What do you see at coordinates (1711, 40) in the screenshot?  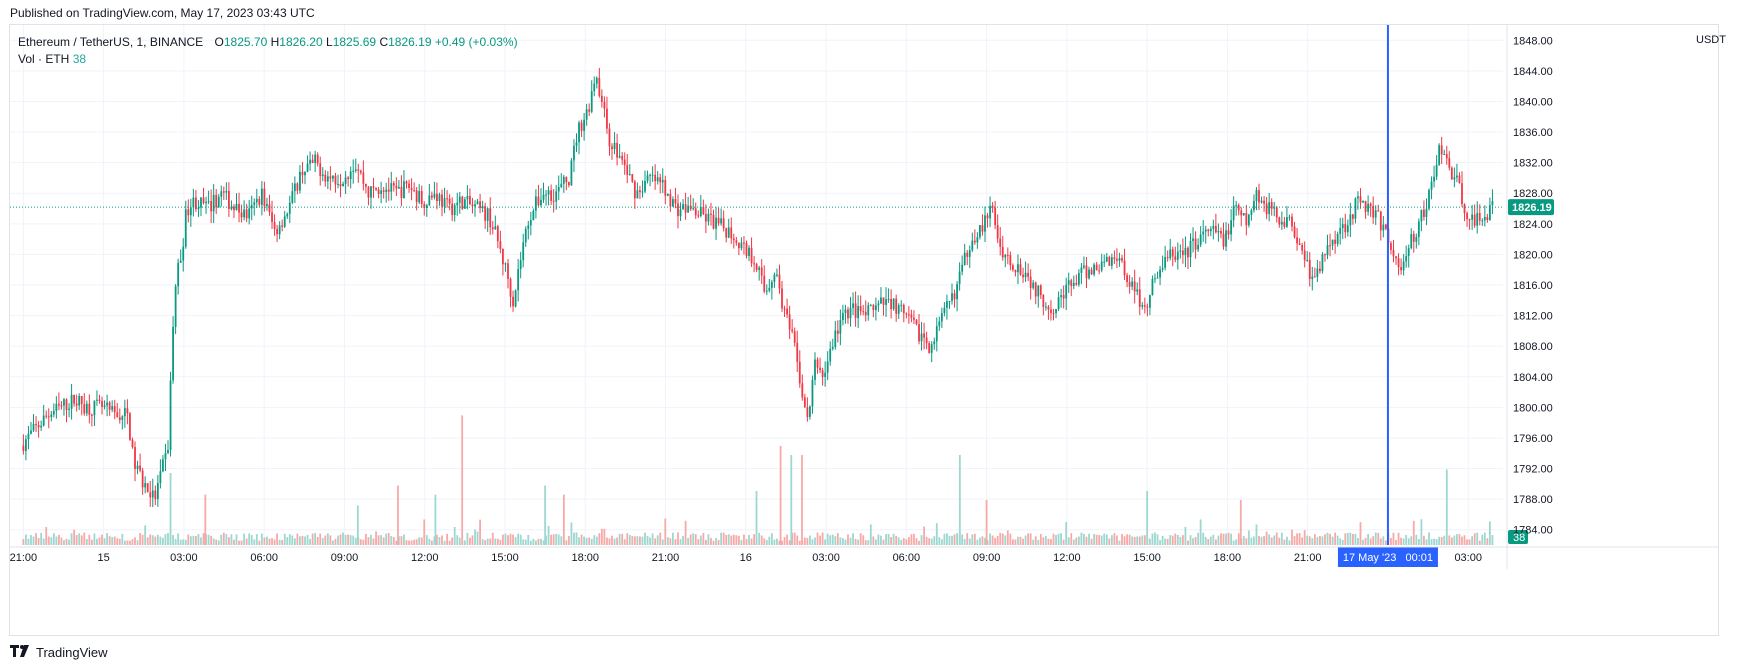 I see `axis-unit-label: USDT` at bounding box center [1711, 40].